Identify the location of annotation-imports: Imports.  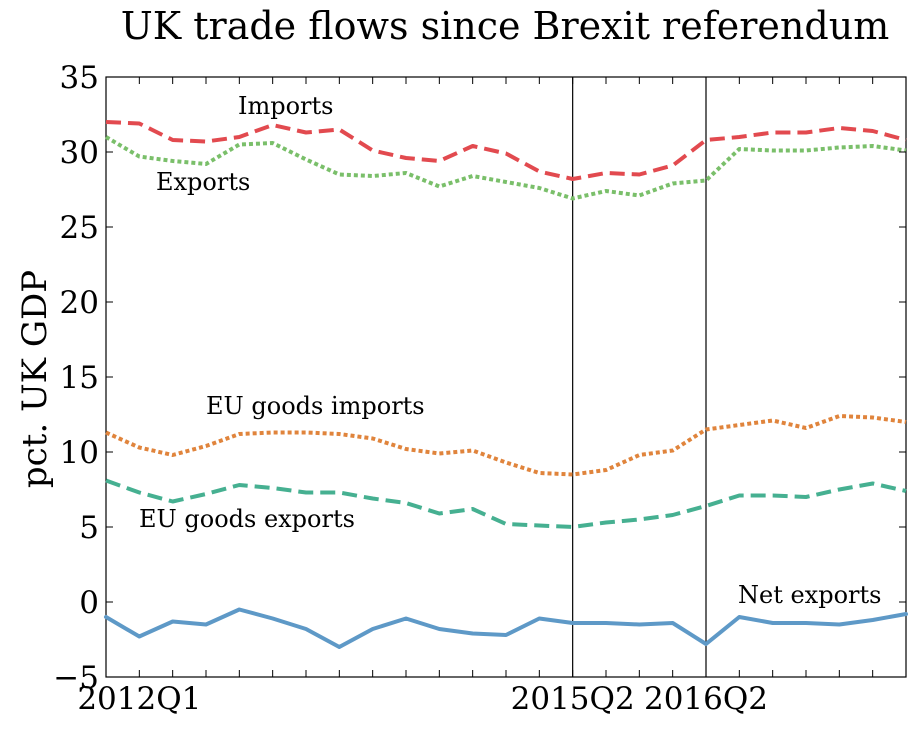
(285, 106).